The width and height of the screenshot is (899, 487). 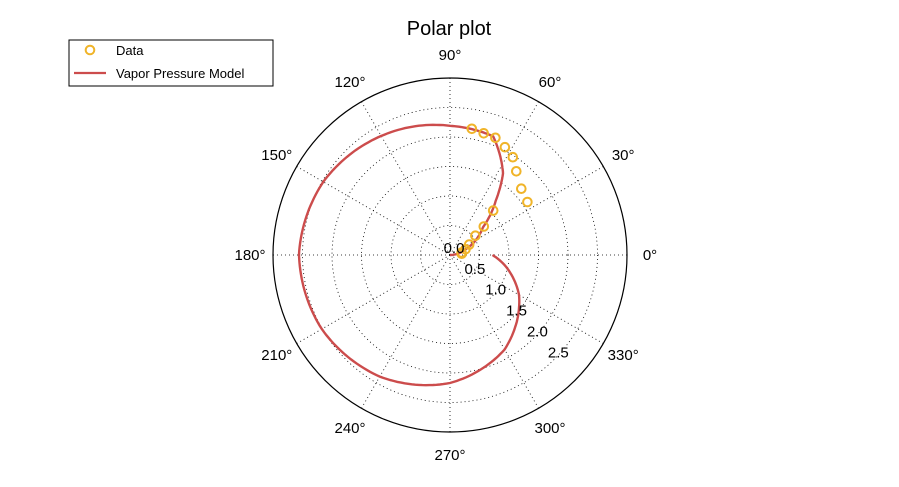 What do you see at coordinates (623, 355) in the screenshot?
I see `angle-tick-label: 330°` at bounding box center [623, 355].